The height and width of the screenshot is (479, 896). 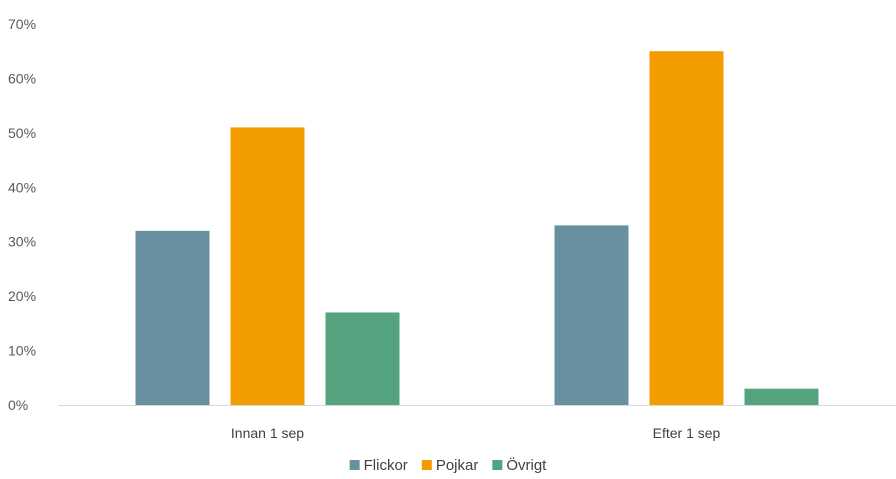 I want to click on legend: Flickor Pojkar Övrigt, so click(x=448, y=465).